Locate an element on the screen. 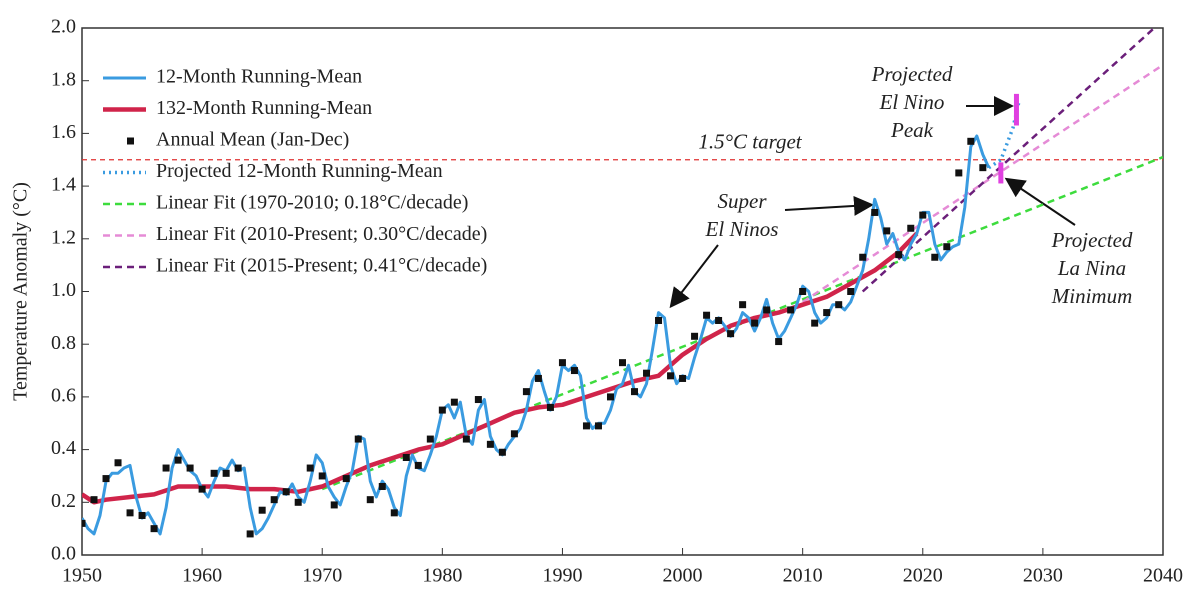 The width and height of the screenshot is (1199, 612). legend-label: 132-Month Running-Mean is located at coordinates (264, 108).